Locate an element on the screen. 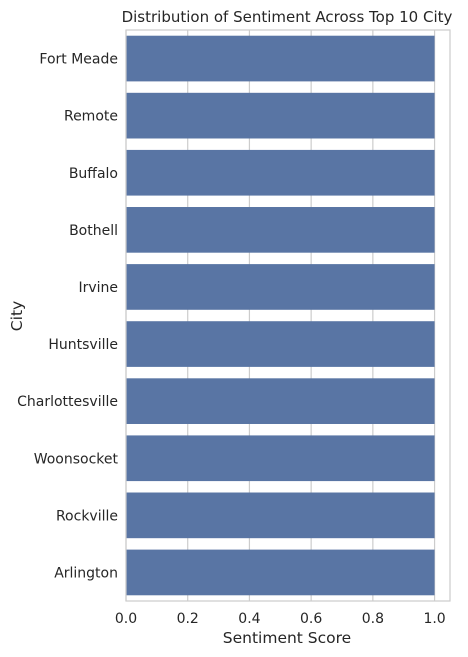  y-tick-label: Bothell is located at coordinates (93, 231).